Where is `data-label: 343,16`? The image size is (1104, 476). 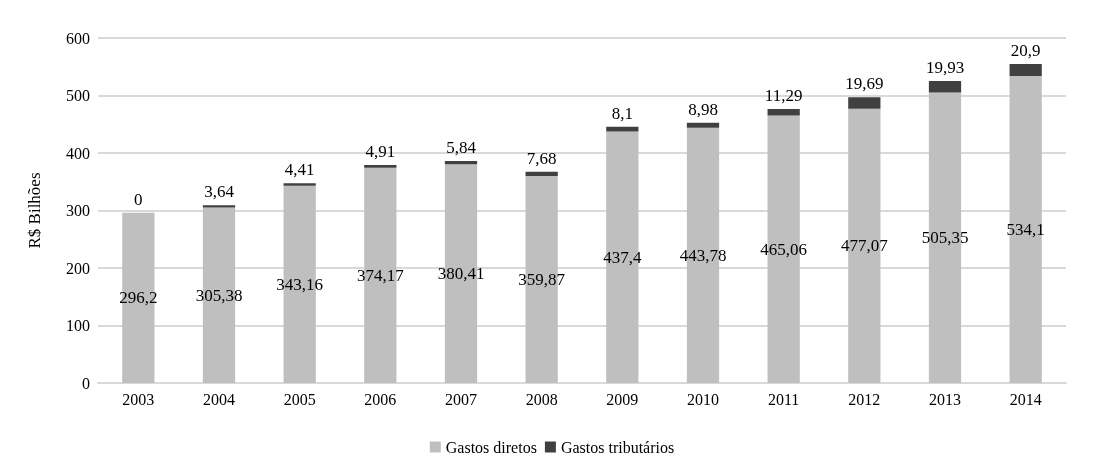
data-label: 343,16 is located at coordinates (300, 284).